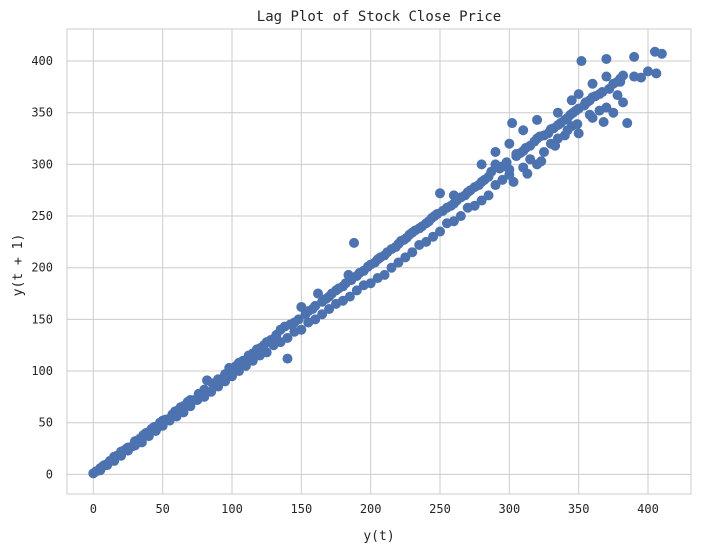 This screenshot has height=557, width=701. What do you see at coordinates (440, 509) in the screenshot?
I see `x-tick-label: 250` at bounding box center [440, 509].